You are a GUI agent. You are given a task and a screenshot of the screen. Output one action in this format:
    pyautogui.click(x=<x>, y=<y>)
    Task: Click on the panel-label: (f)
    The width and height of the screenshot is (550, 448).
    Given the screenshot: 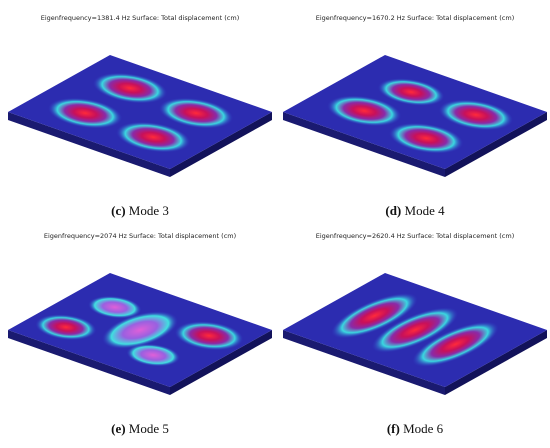 What is the action you would take?
    pyautogui.click(x=393, y=428)
    